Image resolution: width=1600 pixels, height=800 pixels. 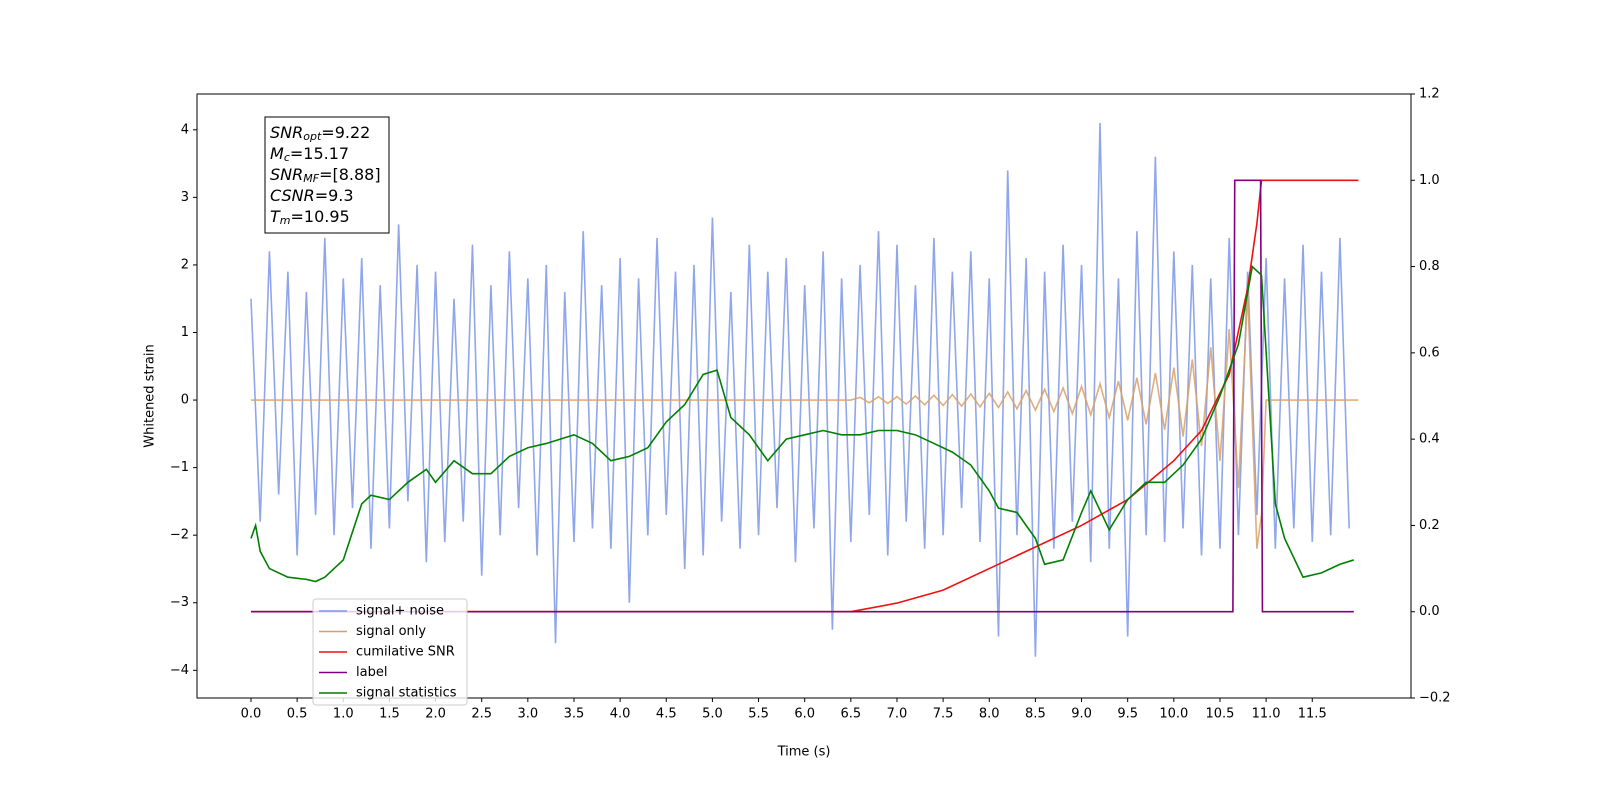 I want to click on y-tick-label: −1, so click(x=179, y=467).